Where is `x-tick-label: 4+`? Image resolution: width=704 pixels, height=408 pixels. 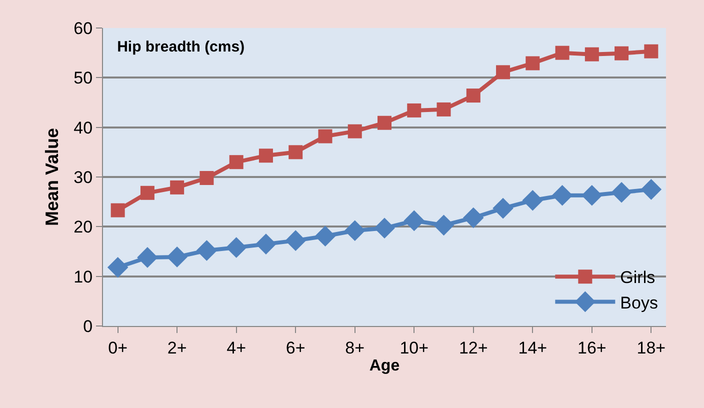
x-tick-label: 4+ is located at coordinates (236, 348).